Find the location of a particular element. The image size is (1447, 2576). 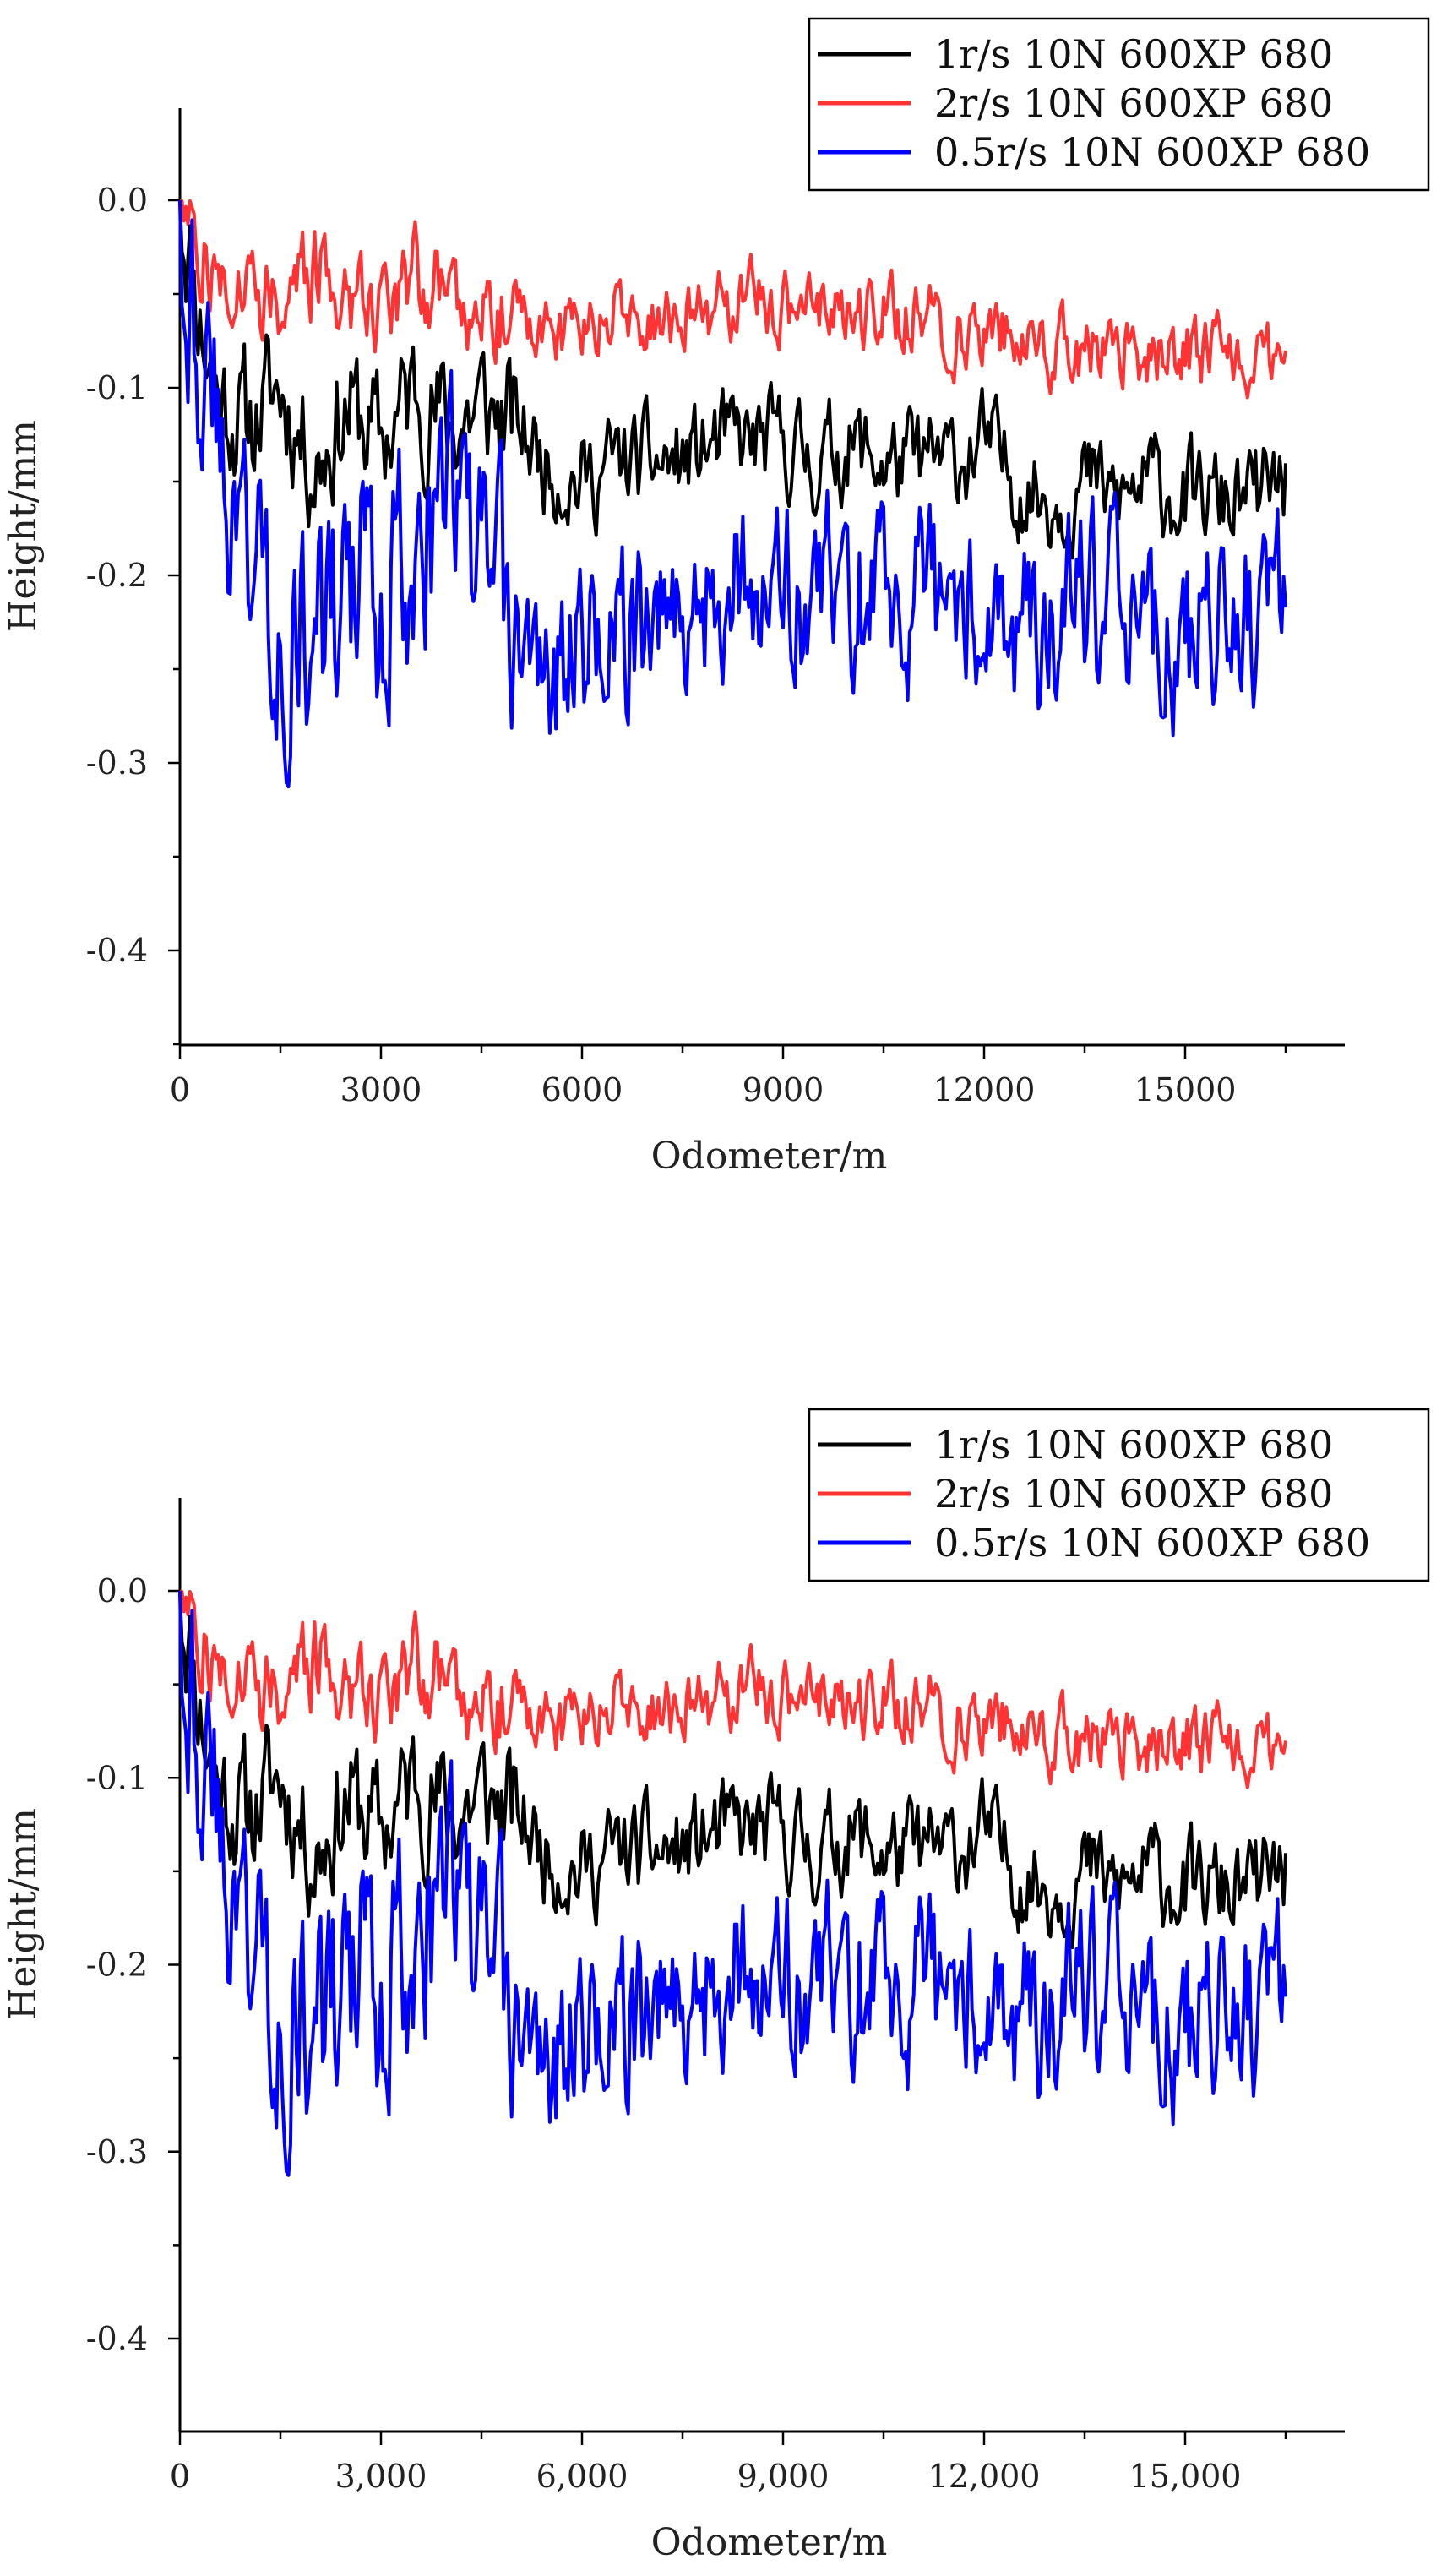

x-tick-label: 15,000 is located at coordinates (1185, 2476).